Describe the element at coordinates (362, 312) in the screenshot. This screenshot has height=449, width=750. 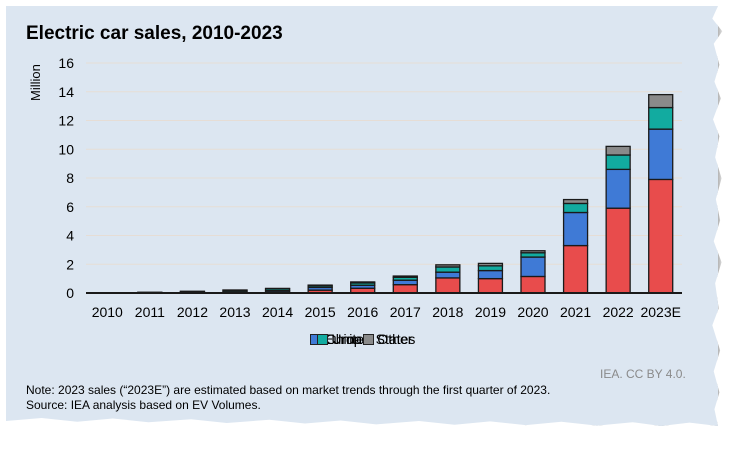
I see `x-tick-label: 2016` at that location.